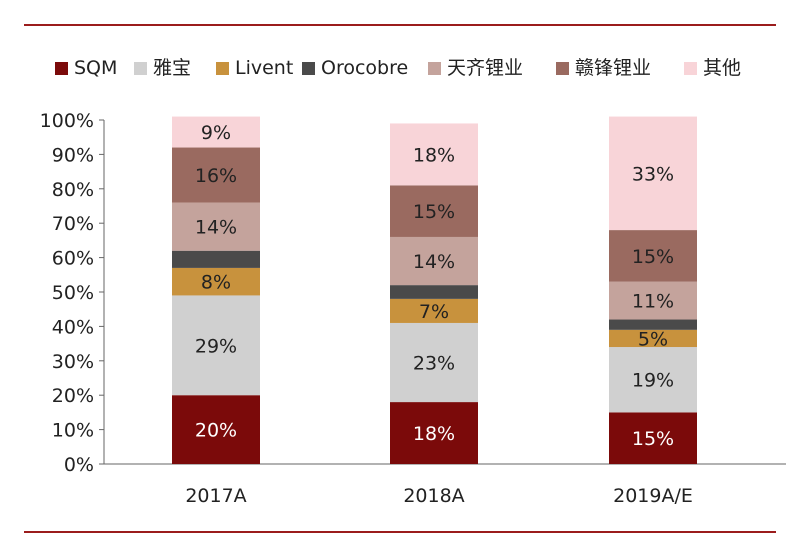 The image size is (800, 551). I want to click on y-tick-label: 20%, so click(73, 396).